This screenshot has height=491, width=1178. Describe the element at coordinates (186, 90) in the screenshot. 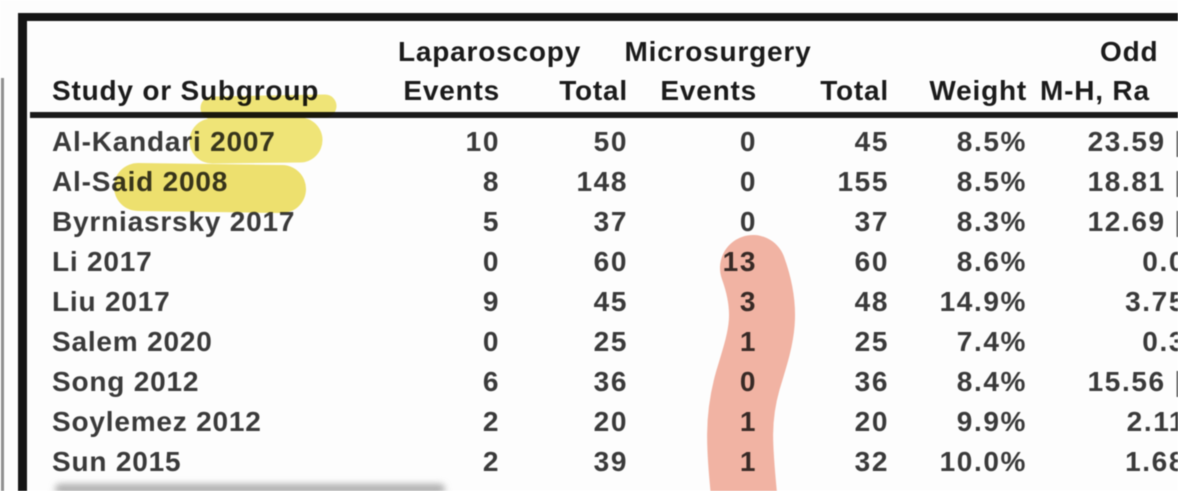

I see `column-header-study-or-subgroup: Study or Subgroup` at that location.